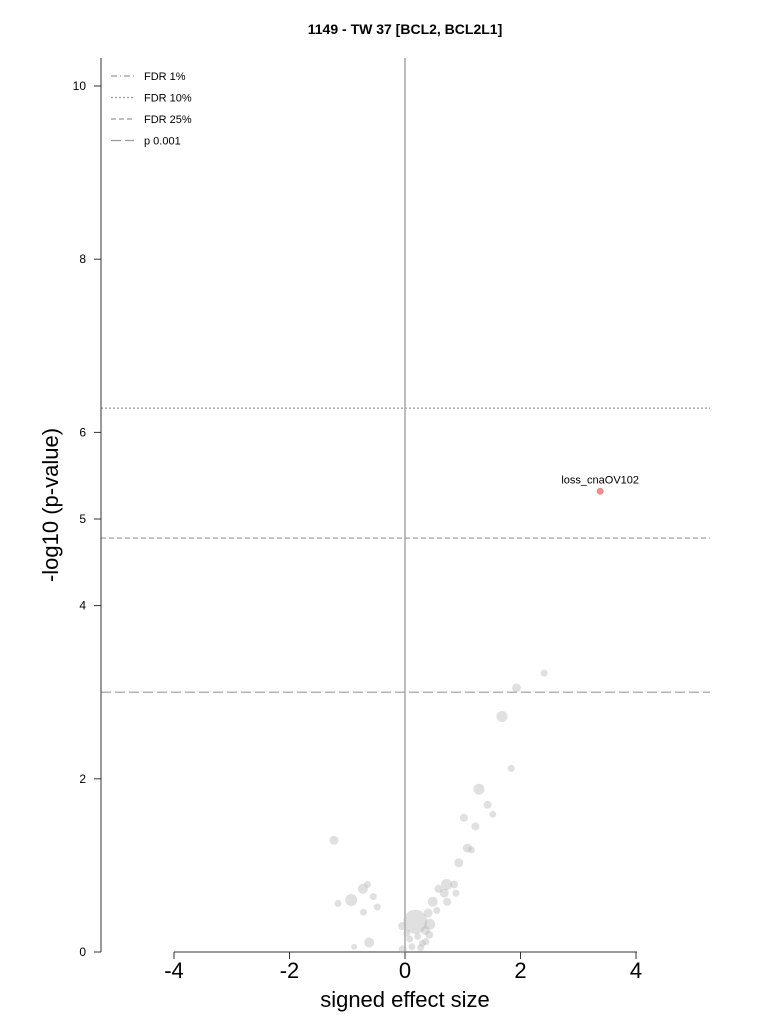 The height and width of the screenshot is (1024, 768). I want to click on y-tick-label-5: 5, so click(82, 519).